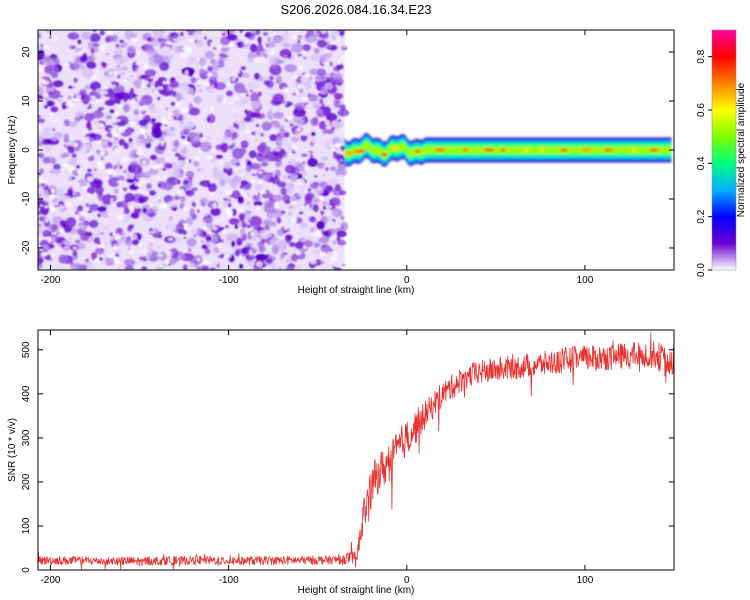 The height and width of the screenshot is (600, 750). Describe the element at coordinates (26, 150) in the screenshot. I see `spectrogram-y-tick-label: 0` at that location.